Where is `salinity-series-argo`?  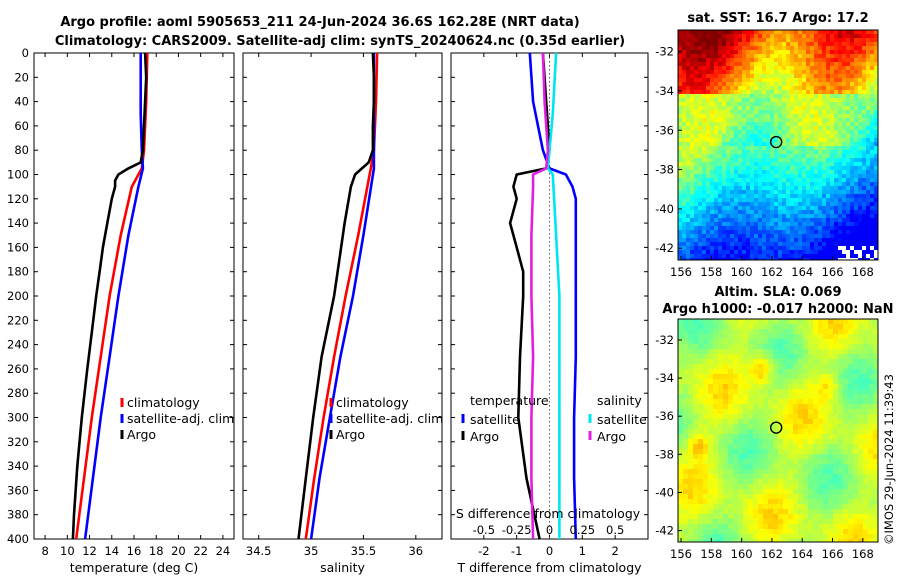 salinity-series-argo is located at coordinates (336, 296).